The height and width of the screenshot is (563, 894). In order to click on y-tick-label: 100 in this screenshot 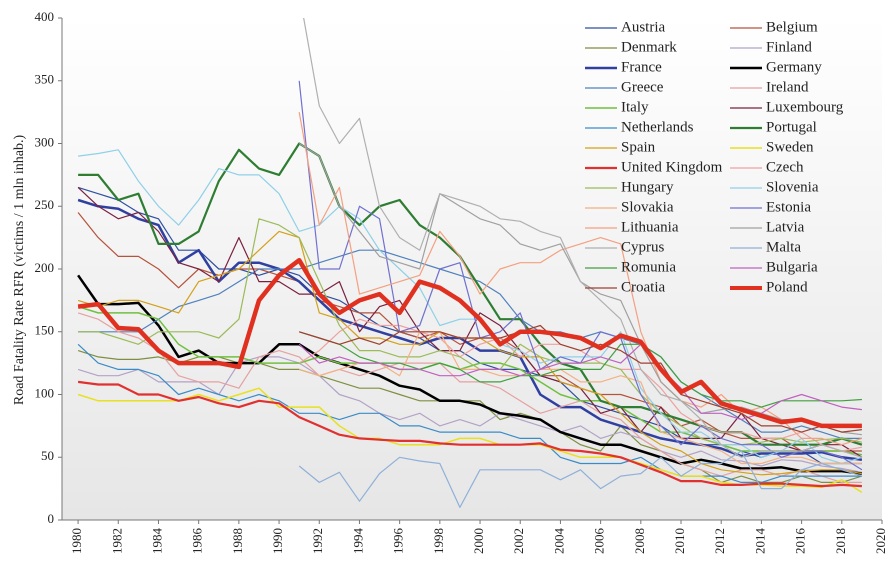, I will do `click(45, 392)`.